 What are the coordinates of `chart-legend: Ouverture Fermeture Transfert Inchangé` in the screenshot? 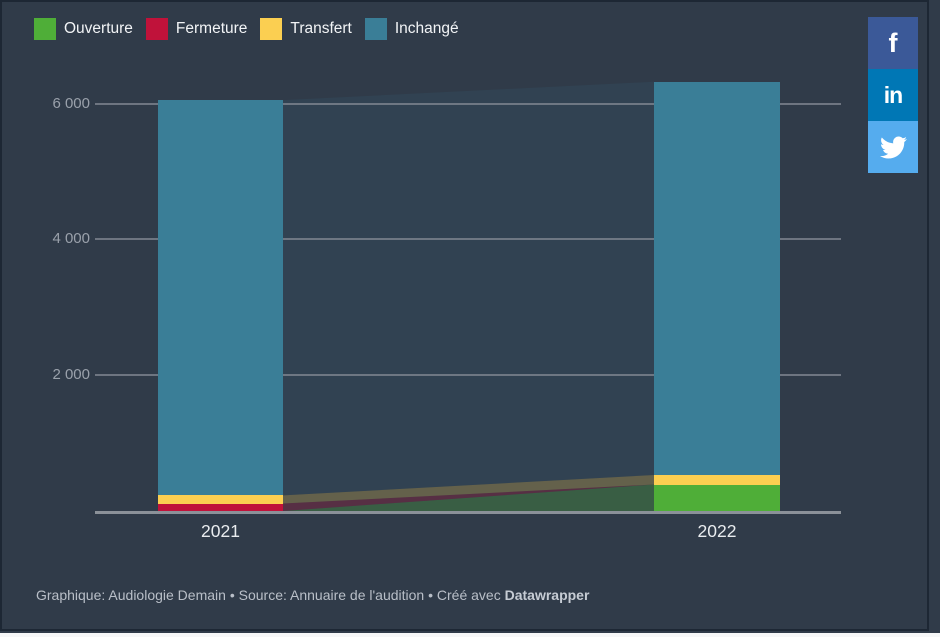 It's located at (246, 29).